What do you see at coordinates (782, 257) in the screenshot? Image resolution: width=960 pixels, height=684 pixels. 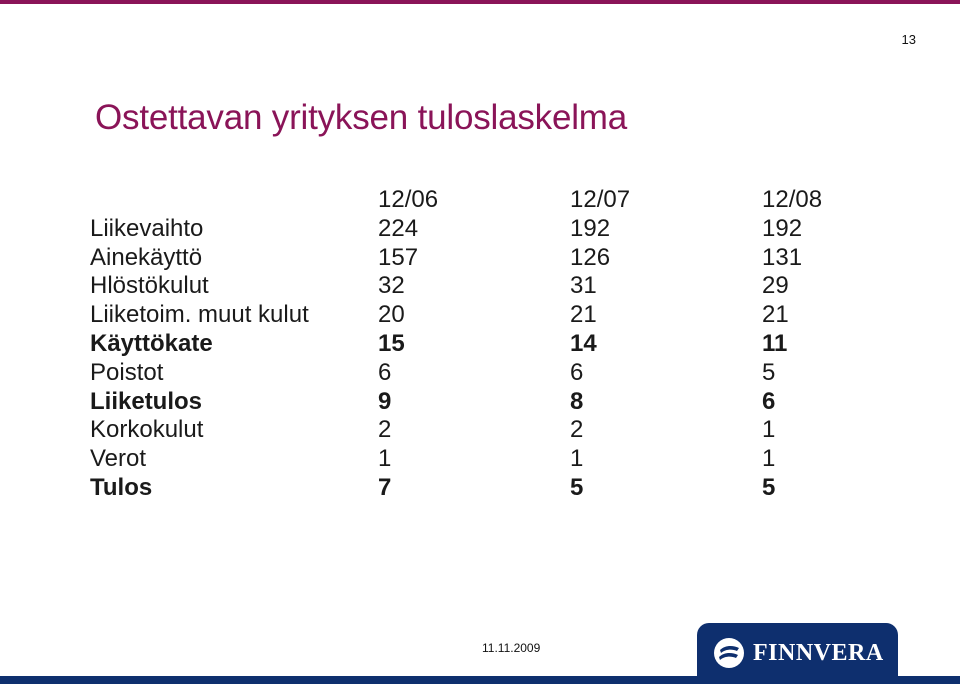 I see `row-value: 131` at bounding box center [782, 257].